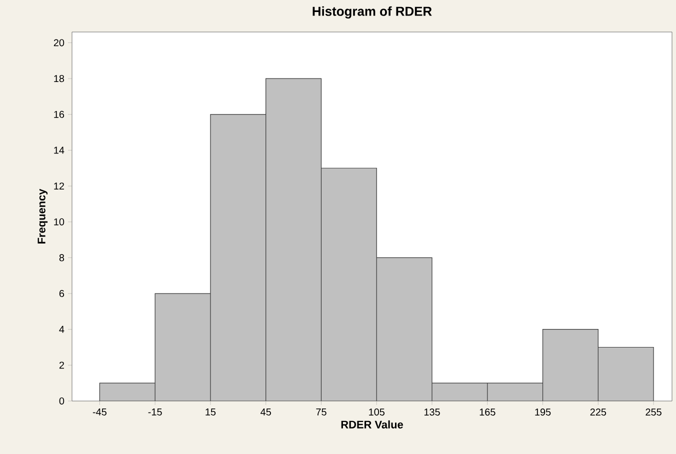 Image resolution: width=676 pixels, height=454 pixels. I want to click on y-tick-label: 10, so click(59, 222).